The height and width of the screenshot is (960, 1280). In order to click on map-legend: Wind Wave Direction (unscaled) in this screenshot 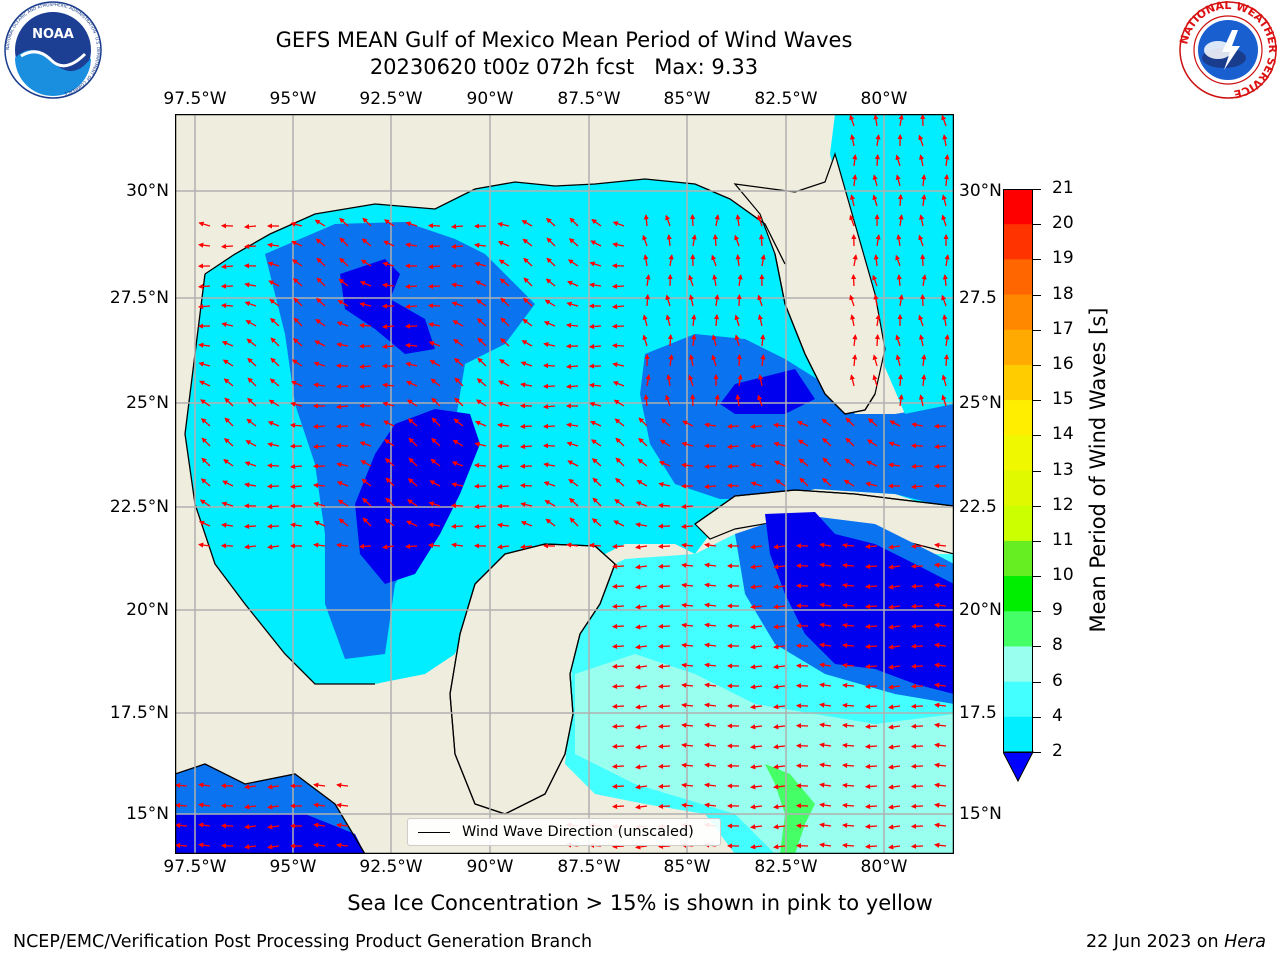, I will do `click(564, 832)`.